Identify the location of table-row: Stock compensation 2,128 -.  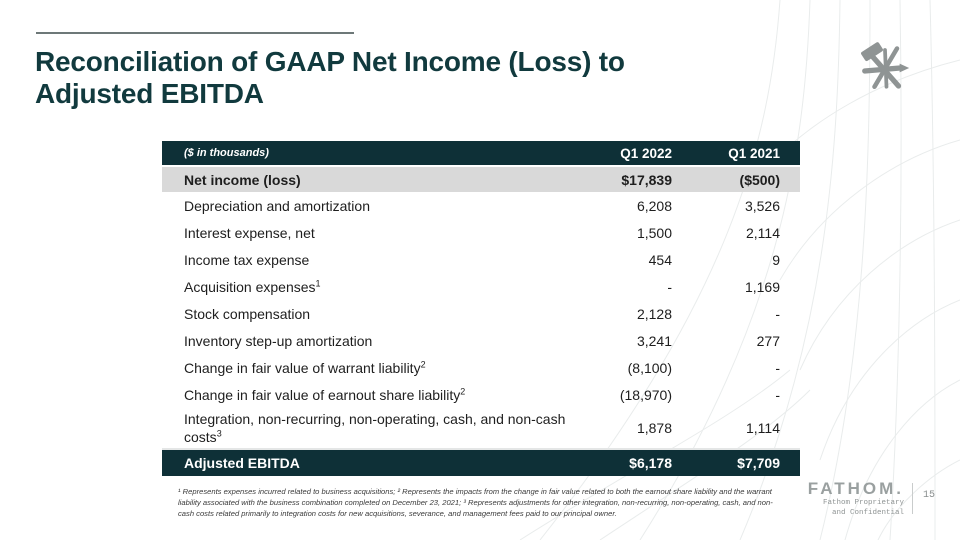
(481, 313).